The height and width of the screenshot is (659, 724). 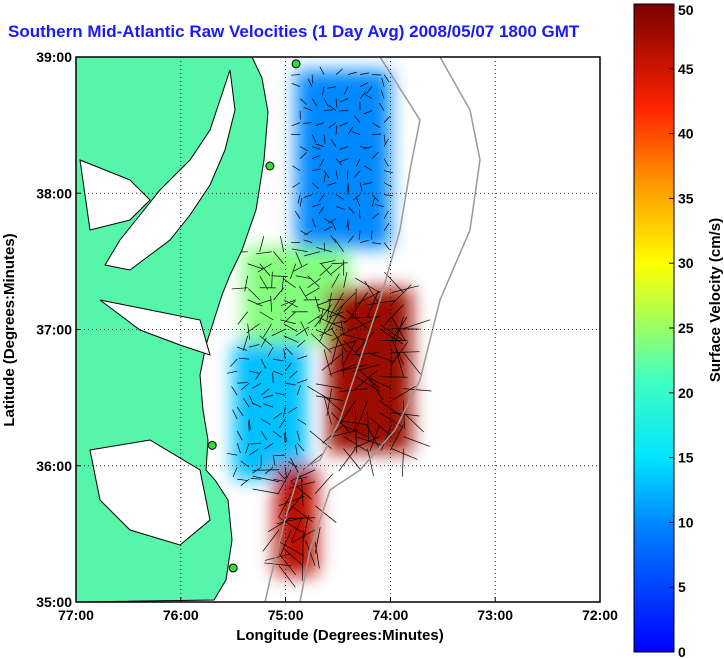 What do you see at coordinates (600, 615) in the screenshot?
I see `x-tick-label: 72:00` at bounding box center [600, 615].